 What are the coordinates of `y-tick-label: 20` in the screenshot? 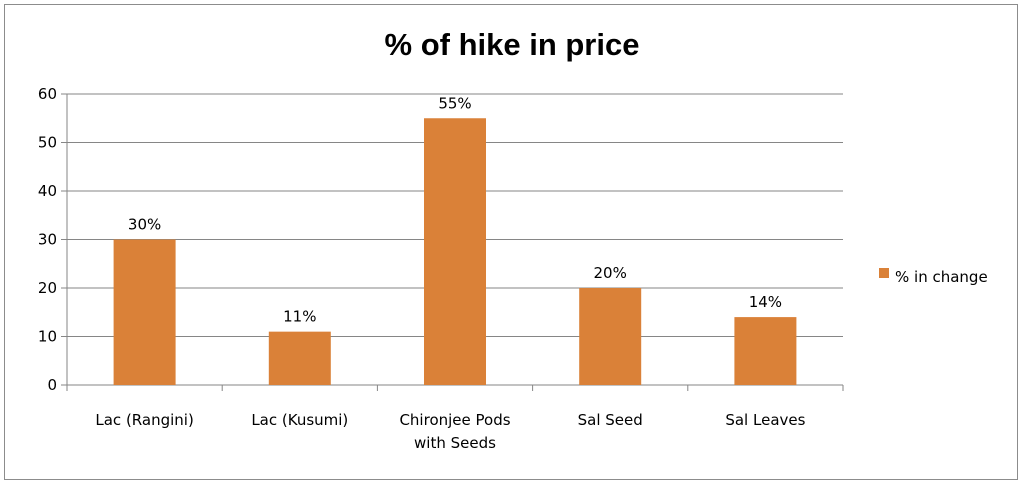 It's located at (47, 288).